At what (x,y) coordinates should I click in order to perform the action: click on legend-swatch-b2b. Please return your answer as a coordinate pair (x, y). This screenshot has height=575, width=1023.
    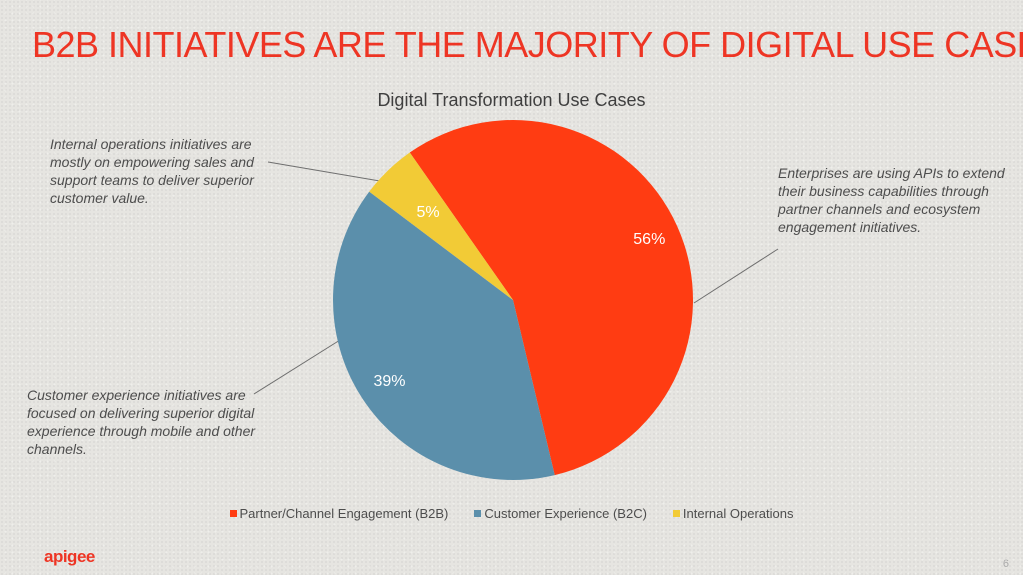
    Looking at the image, I should click on (233, 513).